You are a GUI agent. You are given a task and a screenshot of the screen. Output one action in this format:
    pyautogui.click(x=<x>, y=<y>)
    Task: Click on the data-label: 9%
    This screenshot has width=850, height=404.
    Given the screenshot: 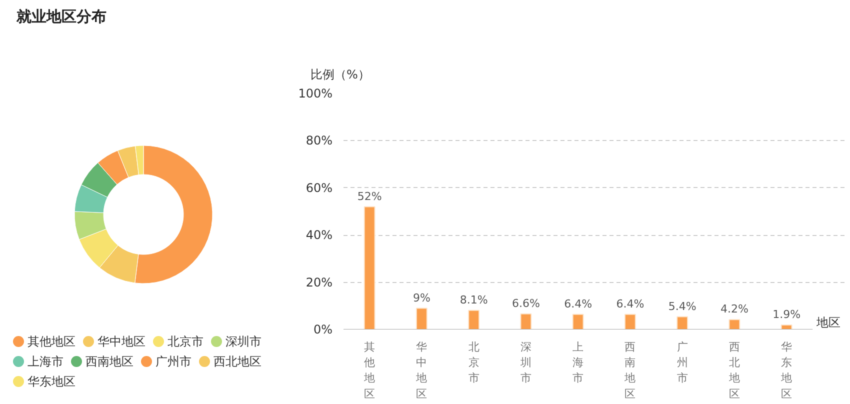 What is the action you would take?
    pyautogui.click(x=421, y=297)
    